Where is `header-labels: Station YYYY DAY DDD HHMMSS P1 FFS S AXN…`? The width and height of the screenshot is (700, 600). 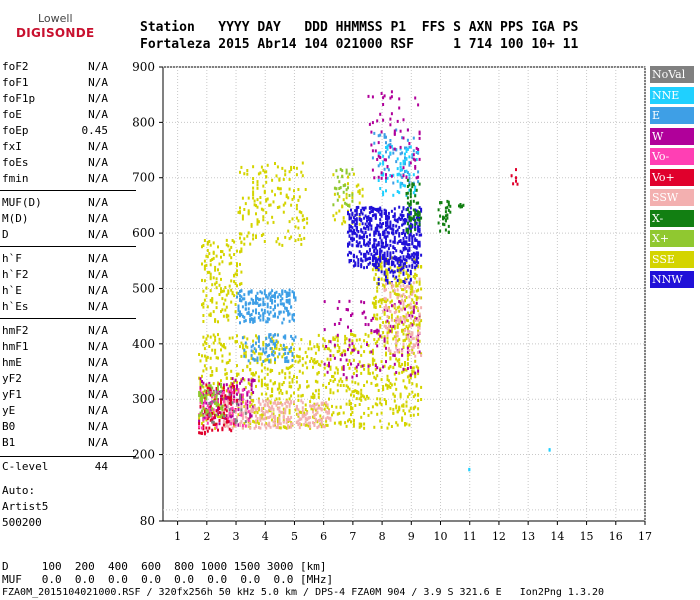
header-labels: Station YYYY DAY DDD HHMMSS P1 FFS S AXN… is located at coordinates (359, 27).